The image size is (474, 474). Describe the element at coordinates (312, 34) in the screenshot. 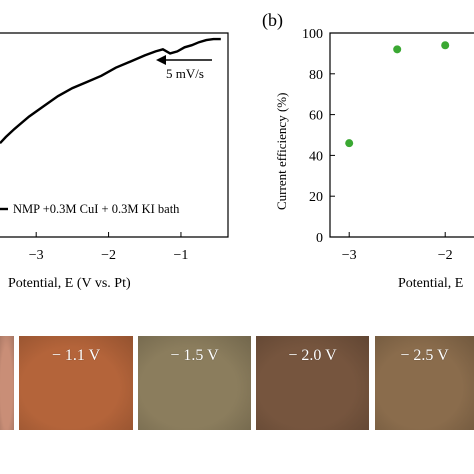

I see `right-y-tick-label-5: 100` at that location.